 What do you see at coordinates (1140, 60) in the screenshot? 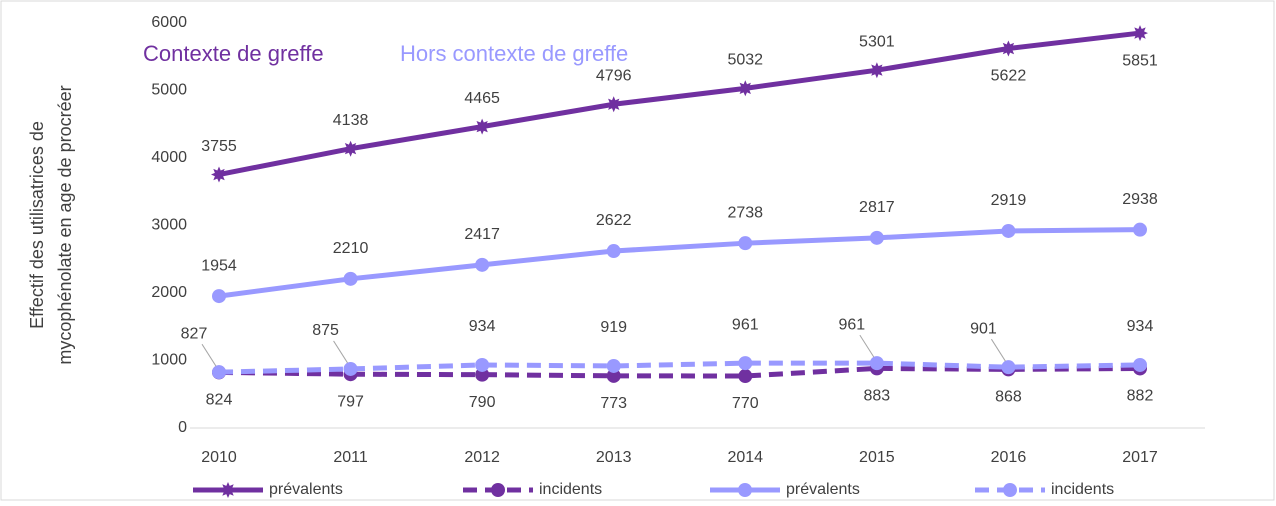
I see `data-label: 5851` at bounding box center [1140, 60].